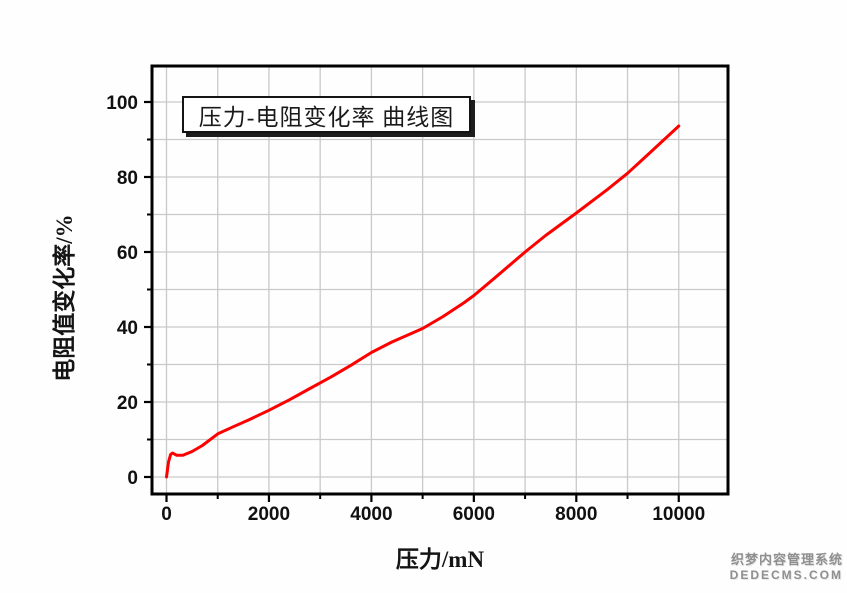  What do you see at coordinates (474, 514) in the screenshot?
I see `x-tick-label: 6000` at bounding box center [474, 514].